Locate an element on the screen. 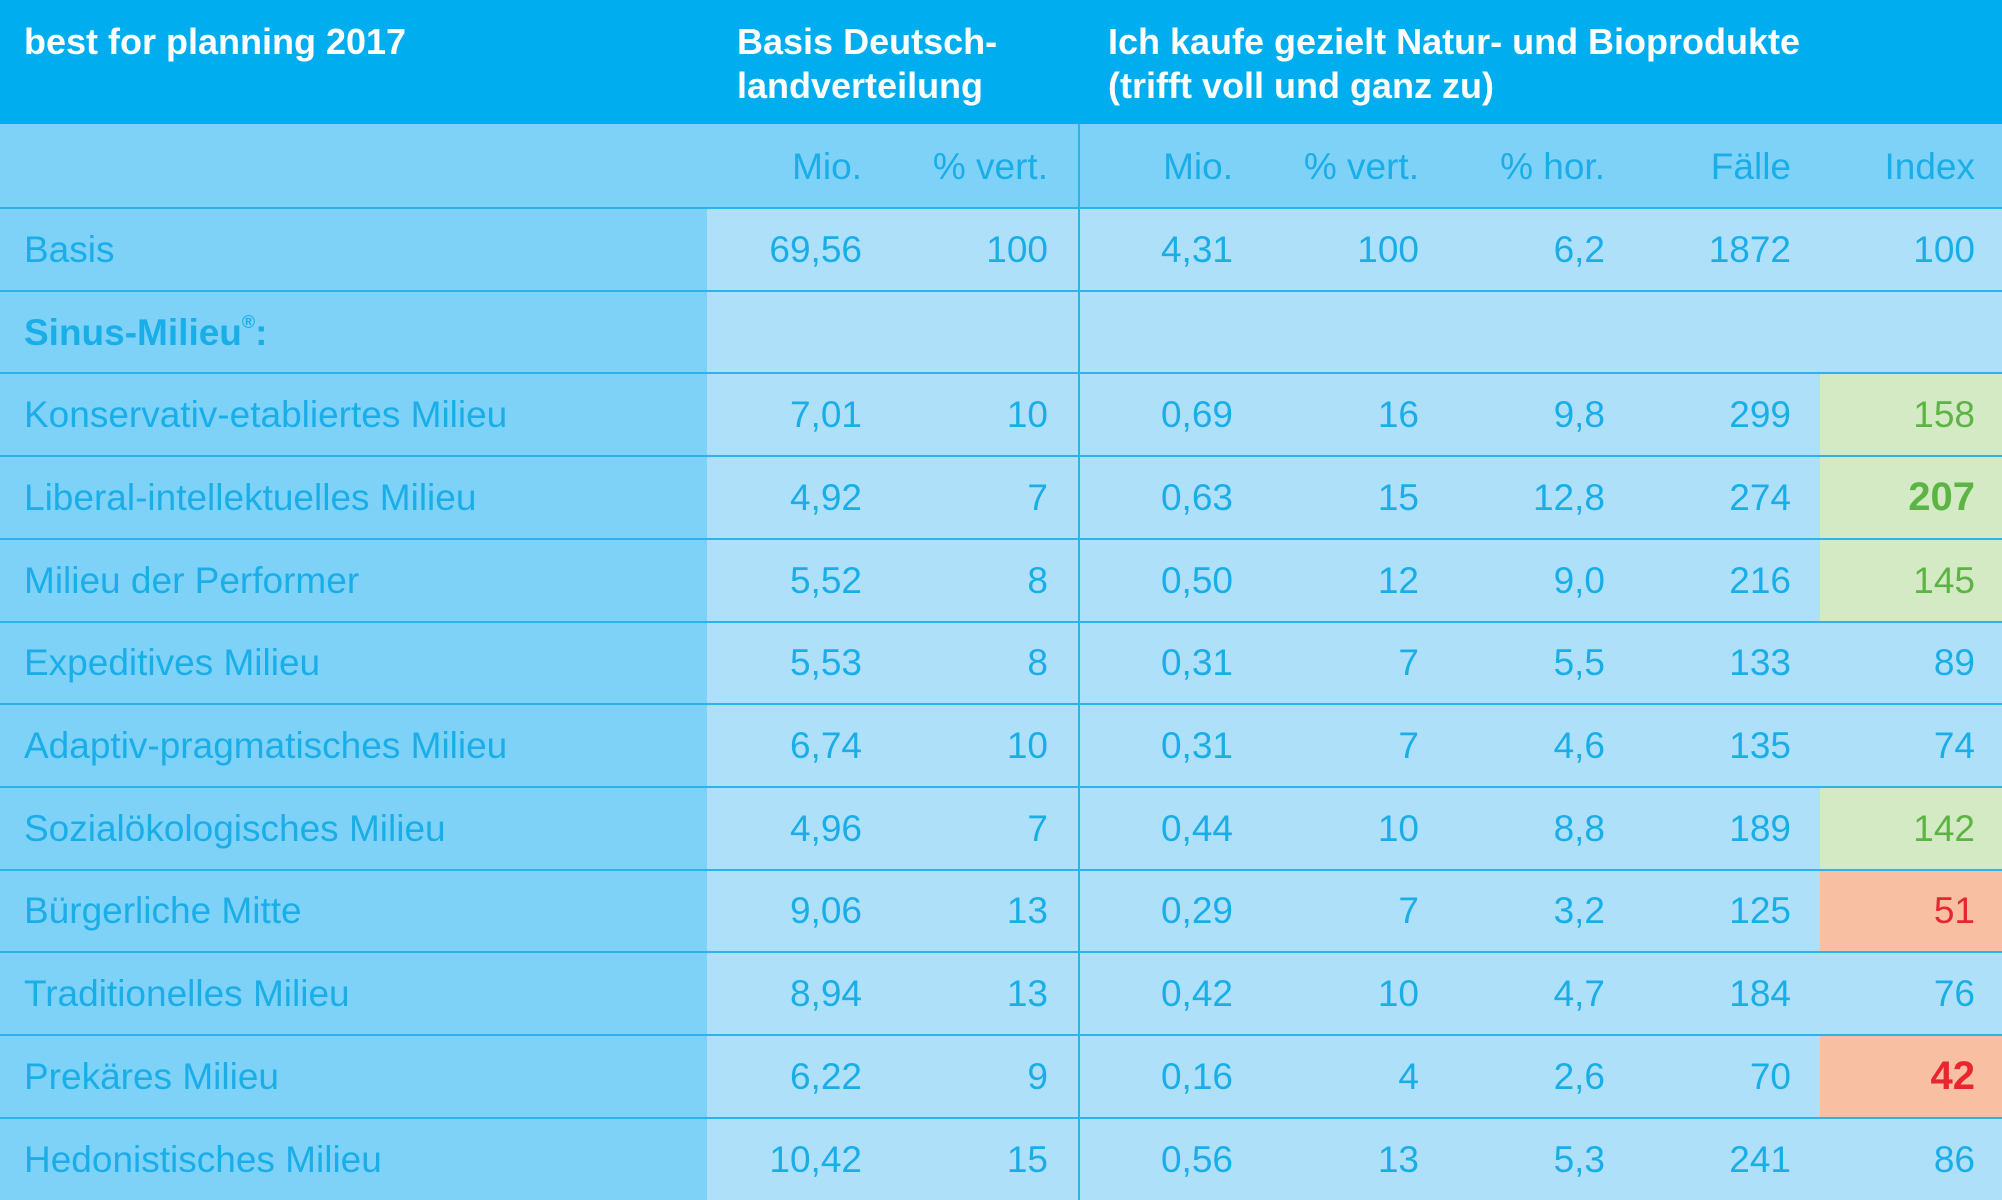 This screenshot has height=1200, width=2002. table-cell: 9,8 is located at coordinates (1579, 415).